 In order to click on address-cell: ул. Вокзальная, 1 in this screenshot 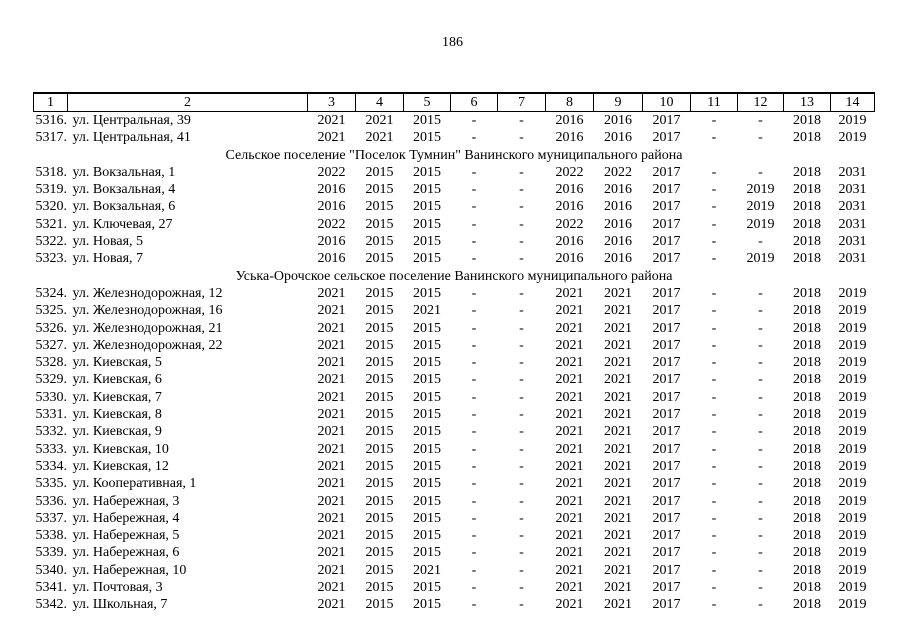, I will do `click(124, 172)`.